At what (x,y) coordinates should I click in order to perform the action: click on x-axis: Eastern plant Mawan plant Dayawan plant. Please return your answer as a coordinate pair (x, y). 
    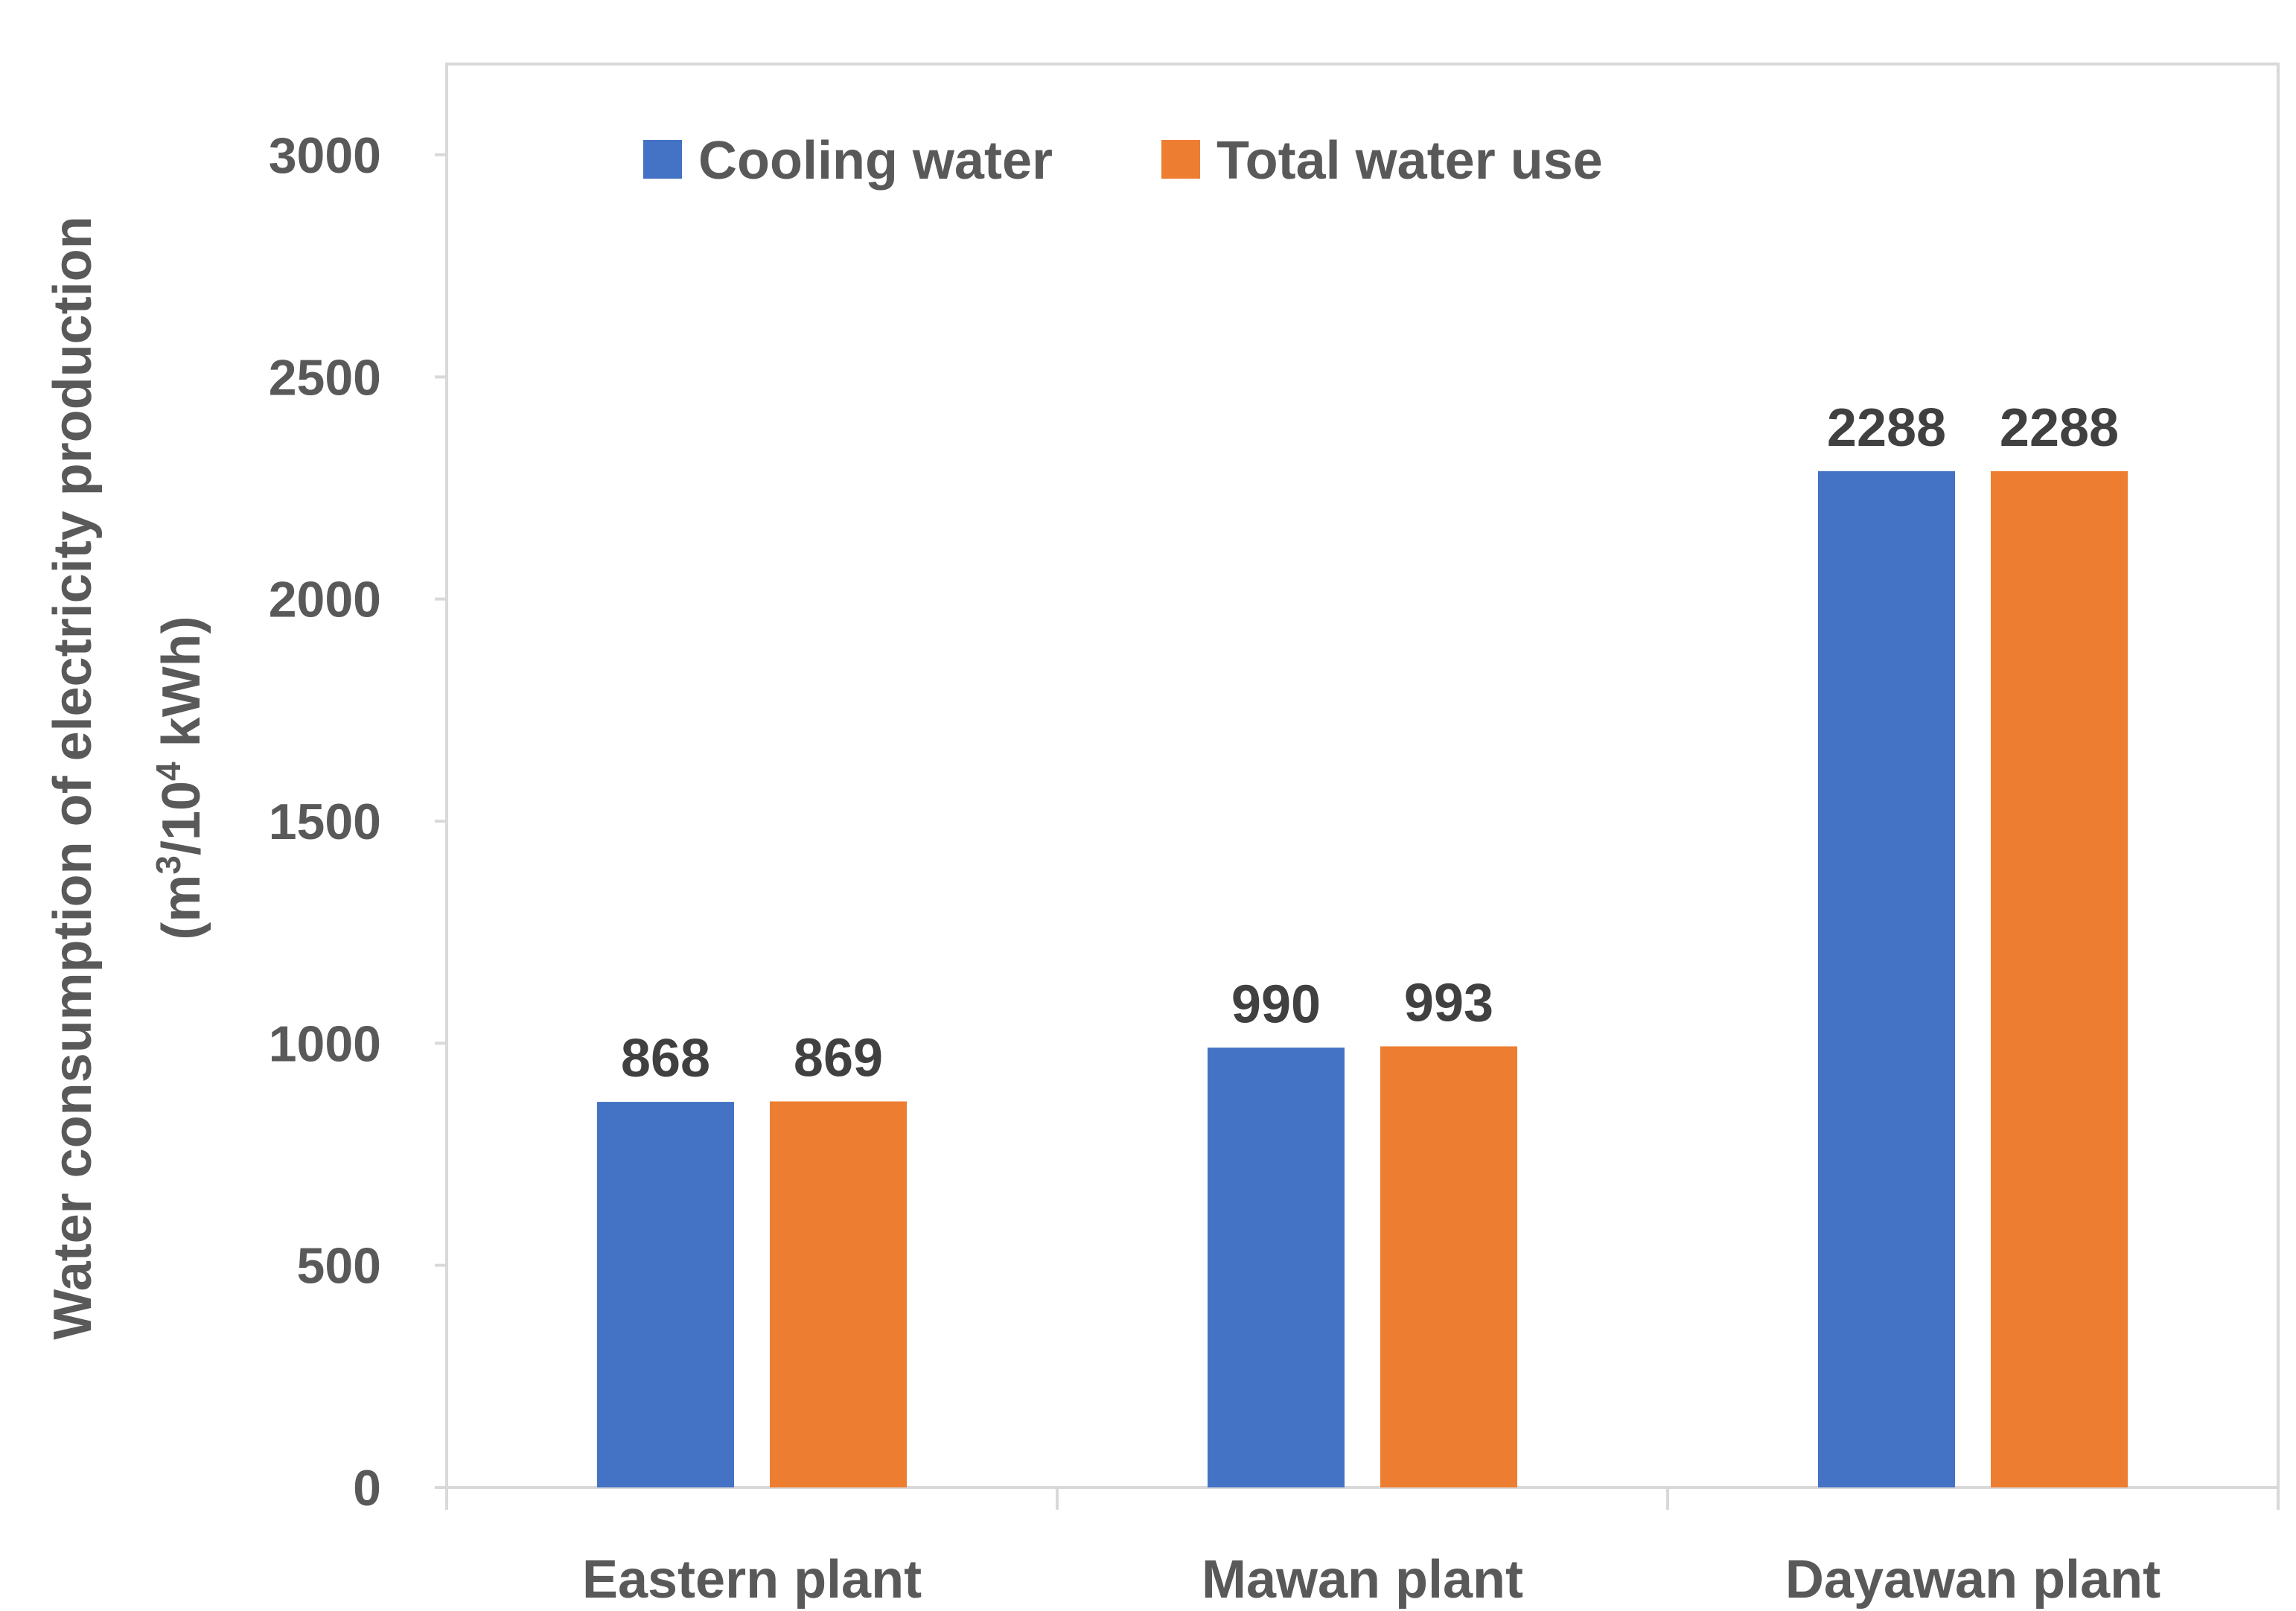
    Looking at the image, I should click on (1362, 1548).